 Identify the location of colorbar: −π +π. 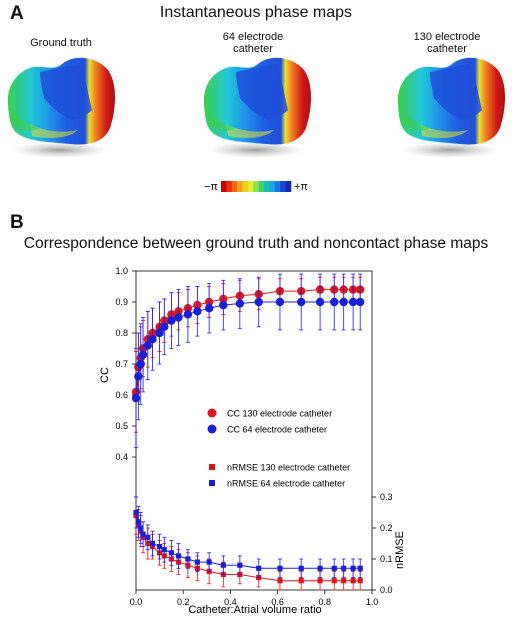
(256, 187).